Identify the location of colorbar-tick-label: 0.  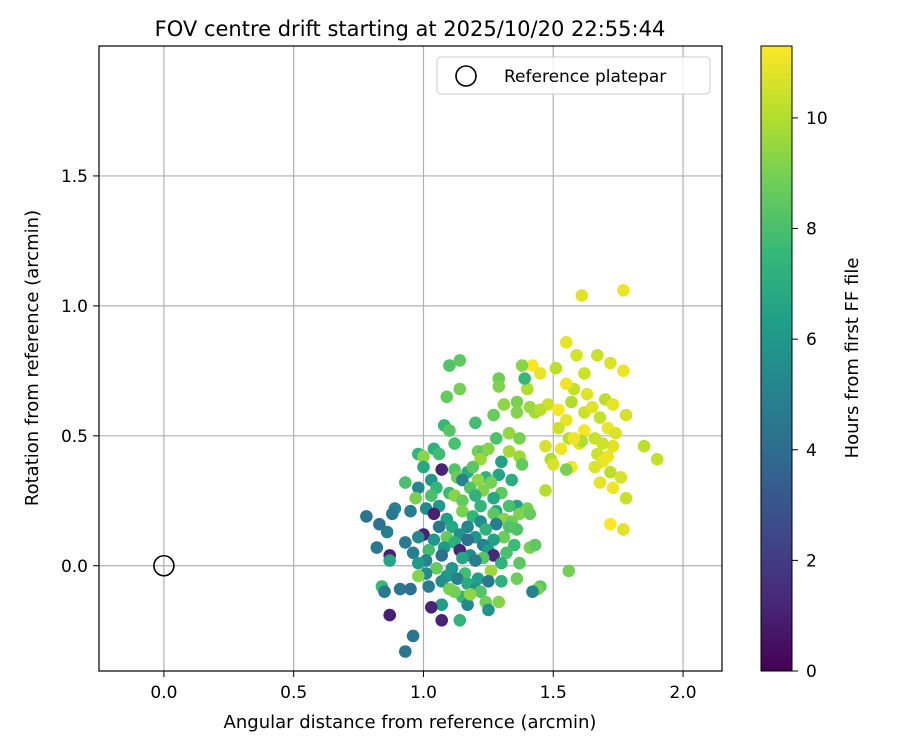
(811, 672).